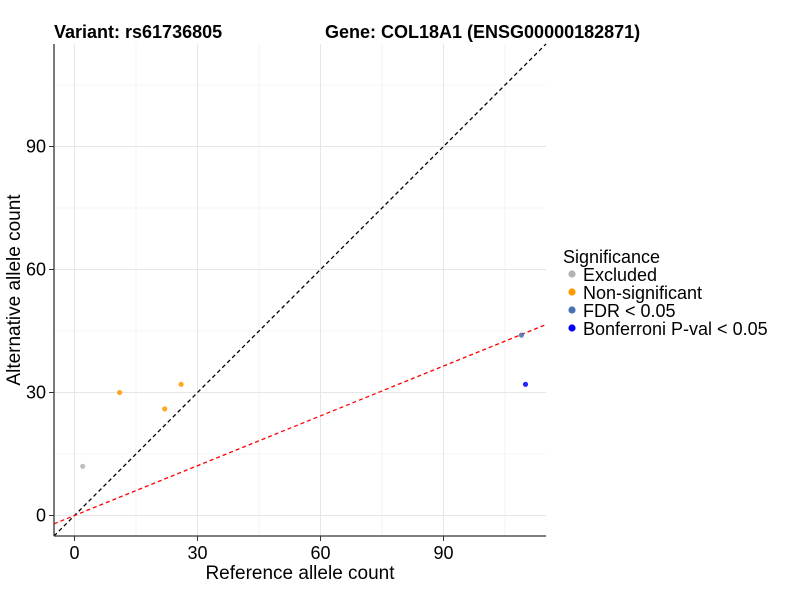 This screenshot has width=800, height=600. Describe the element at coordinates (41, 516) in the screenshot. I see `y-tick-label: 0` at that location.